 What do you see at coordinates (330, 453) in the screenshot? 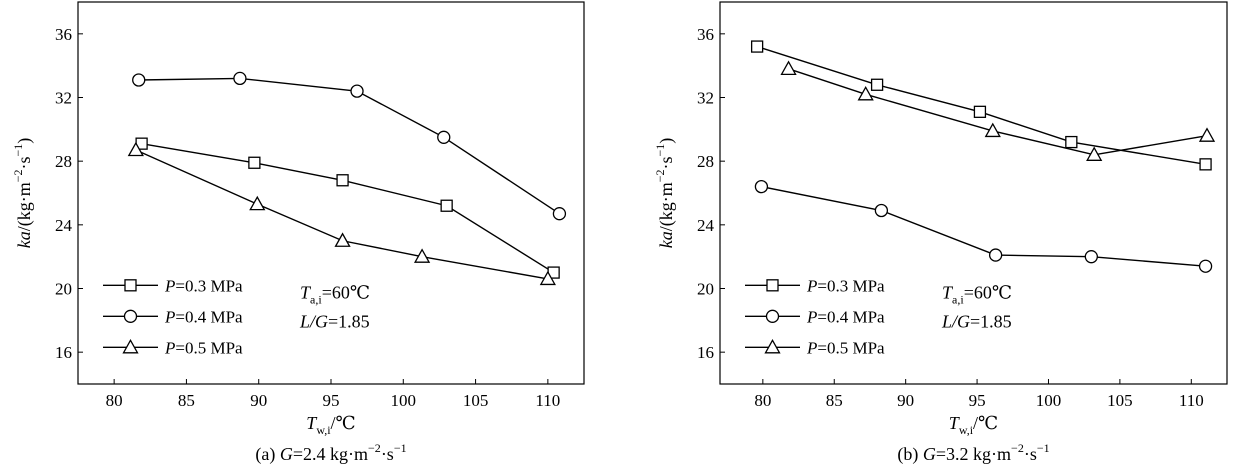
I see `panel-caption: (a) G=2.4 kg·m−2·s−1` at bounding box center [330, 453].